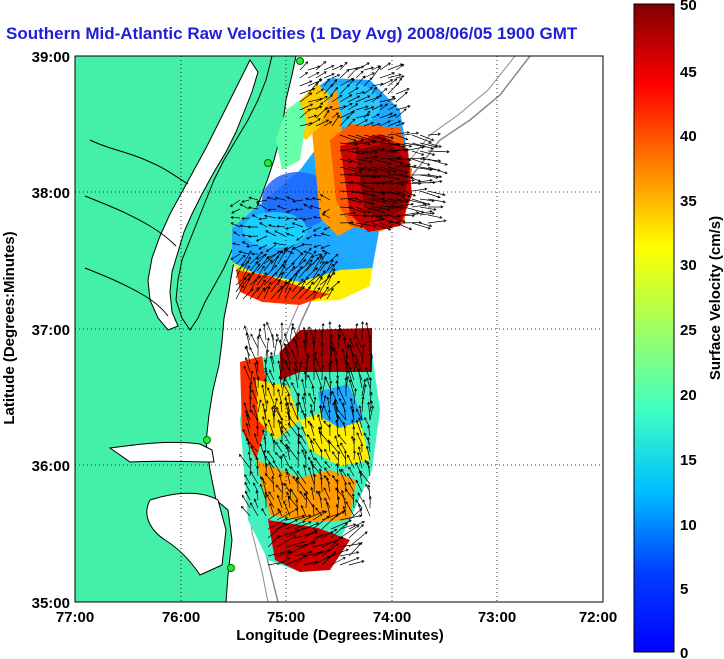 The width and height of the screenshot is (724, 659). What do you see at coordinates (139, 162) in the screenshot?
I see `bay-tributary-north` at bounding box center [139, 162].